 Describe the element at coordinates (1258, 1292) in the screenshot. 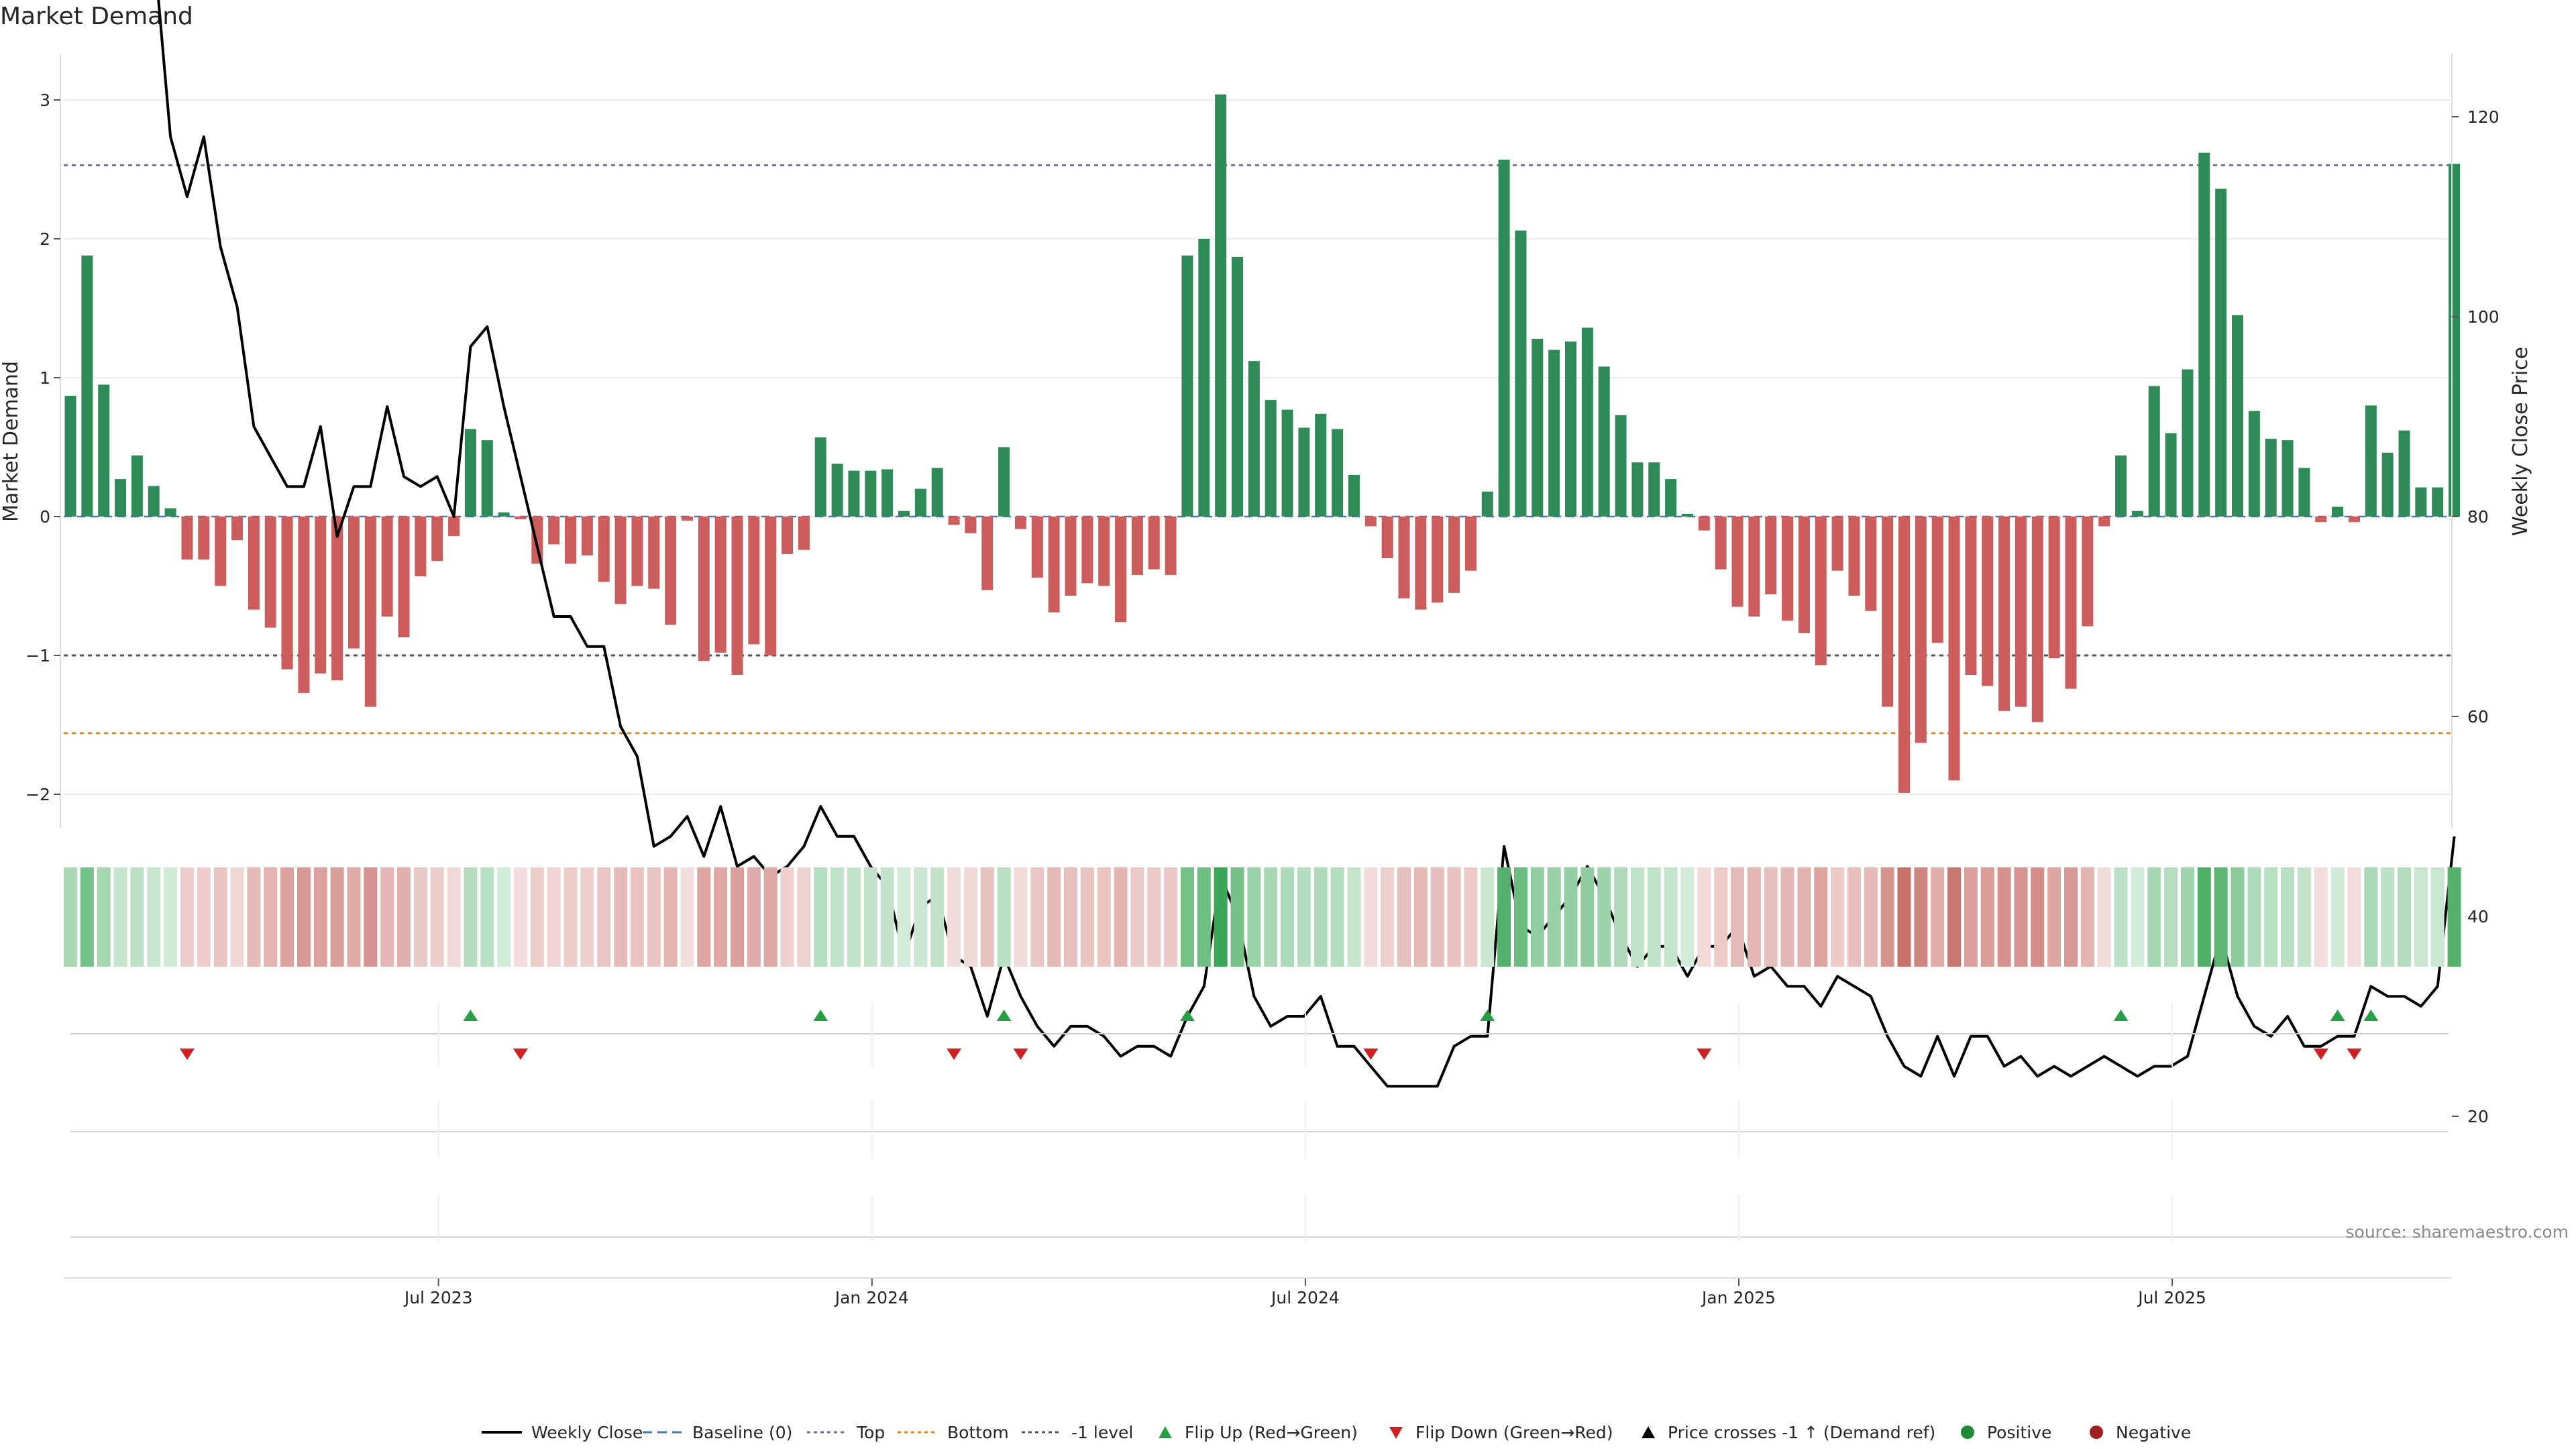

I see `date-x-axis: Jul 2023 Jan 2024 Jul 2024 Jan 2025 Jul 2025` at that location.